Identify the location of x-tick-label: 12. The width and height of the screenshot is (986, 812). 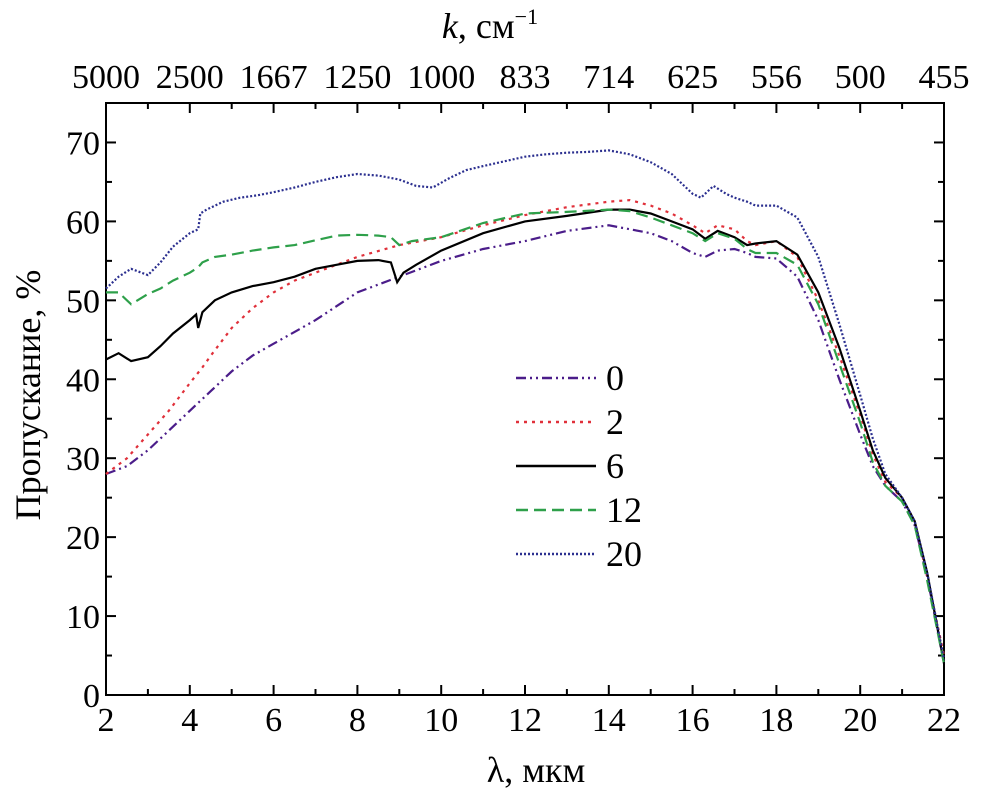
(525, 720).